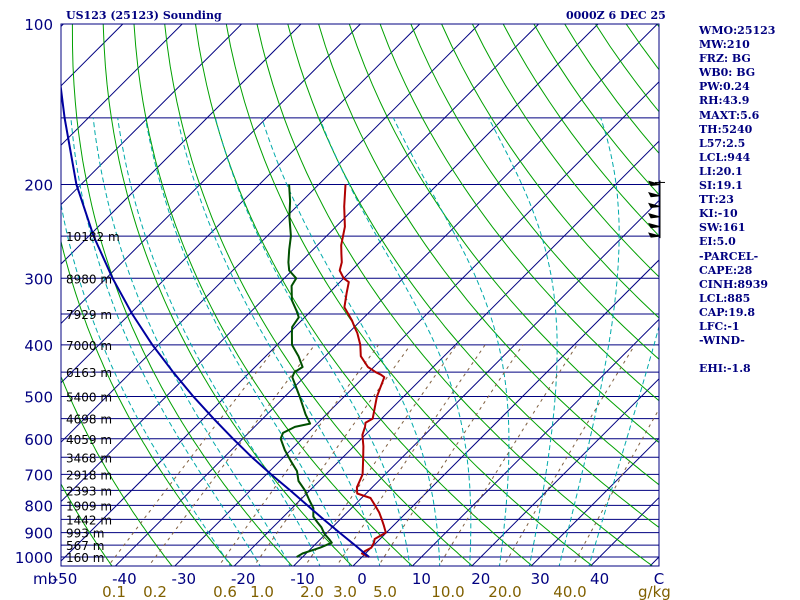 The image size is (800, 600). I want to click on height-label: 6163 m, so click(89, 373).